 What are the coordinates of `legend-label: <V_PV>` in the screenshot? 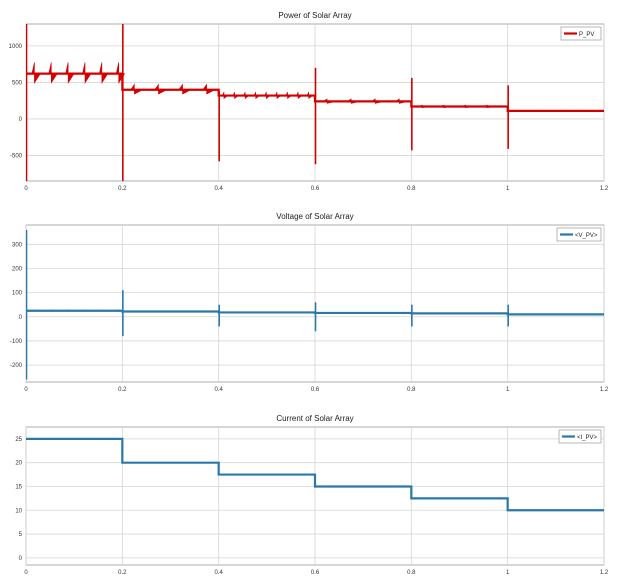 It's located at (586, 236).